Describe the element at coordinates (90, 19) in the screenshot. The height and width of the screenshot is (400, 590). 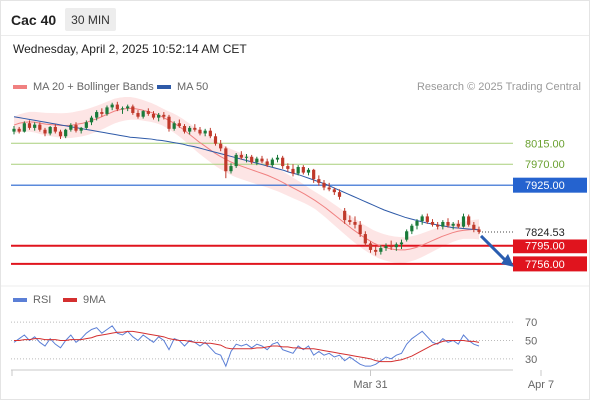
I see `interval-badge: 30 MIN` at that location.